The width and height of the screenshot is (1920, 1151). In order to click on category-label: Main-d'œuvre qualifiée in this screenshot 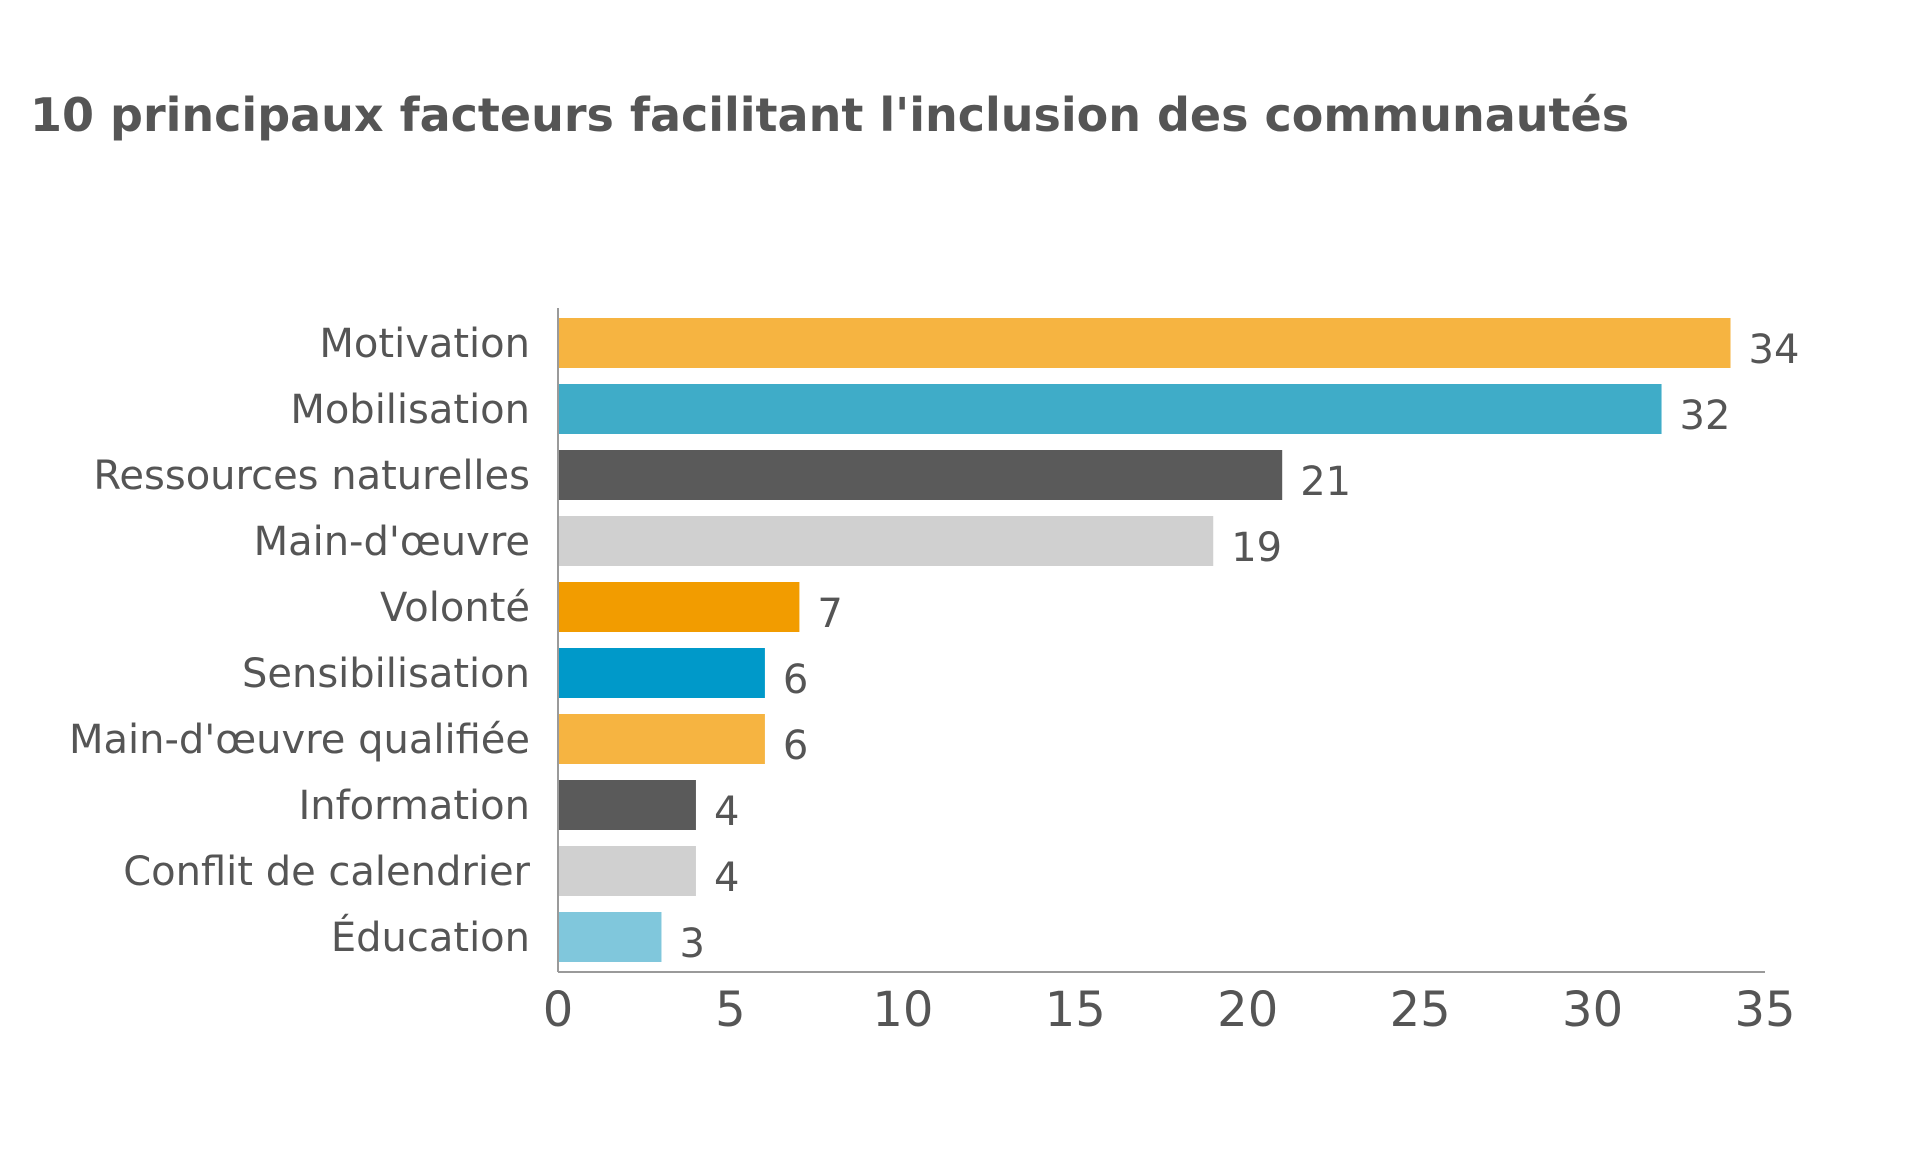, I will do `click(299, 740)`.